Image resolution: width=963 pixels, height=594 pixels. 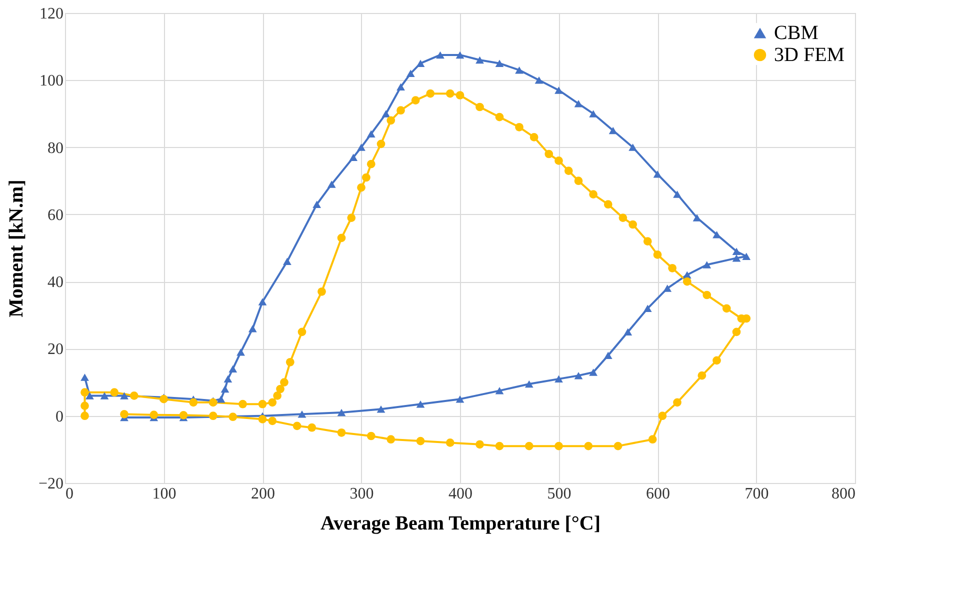 What do you see at coordinates (56, 349) in the screenshot?
I see `y-tick-label: 20` at bounding box center [56, 349].